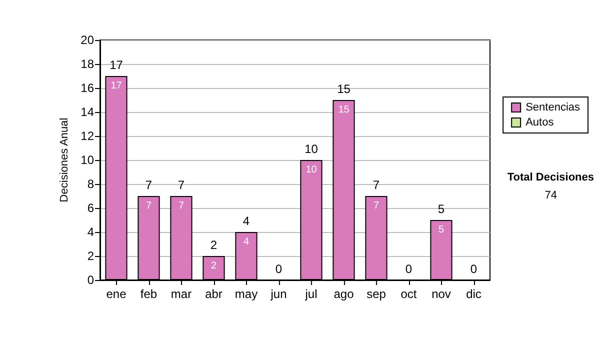 The image size is (600, 340). What do you see at coordinates (214, 245) in the screenshot?
I see `total-label: 2` at bounding box center [214, 245].